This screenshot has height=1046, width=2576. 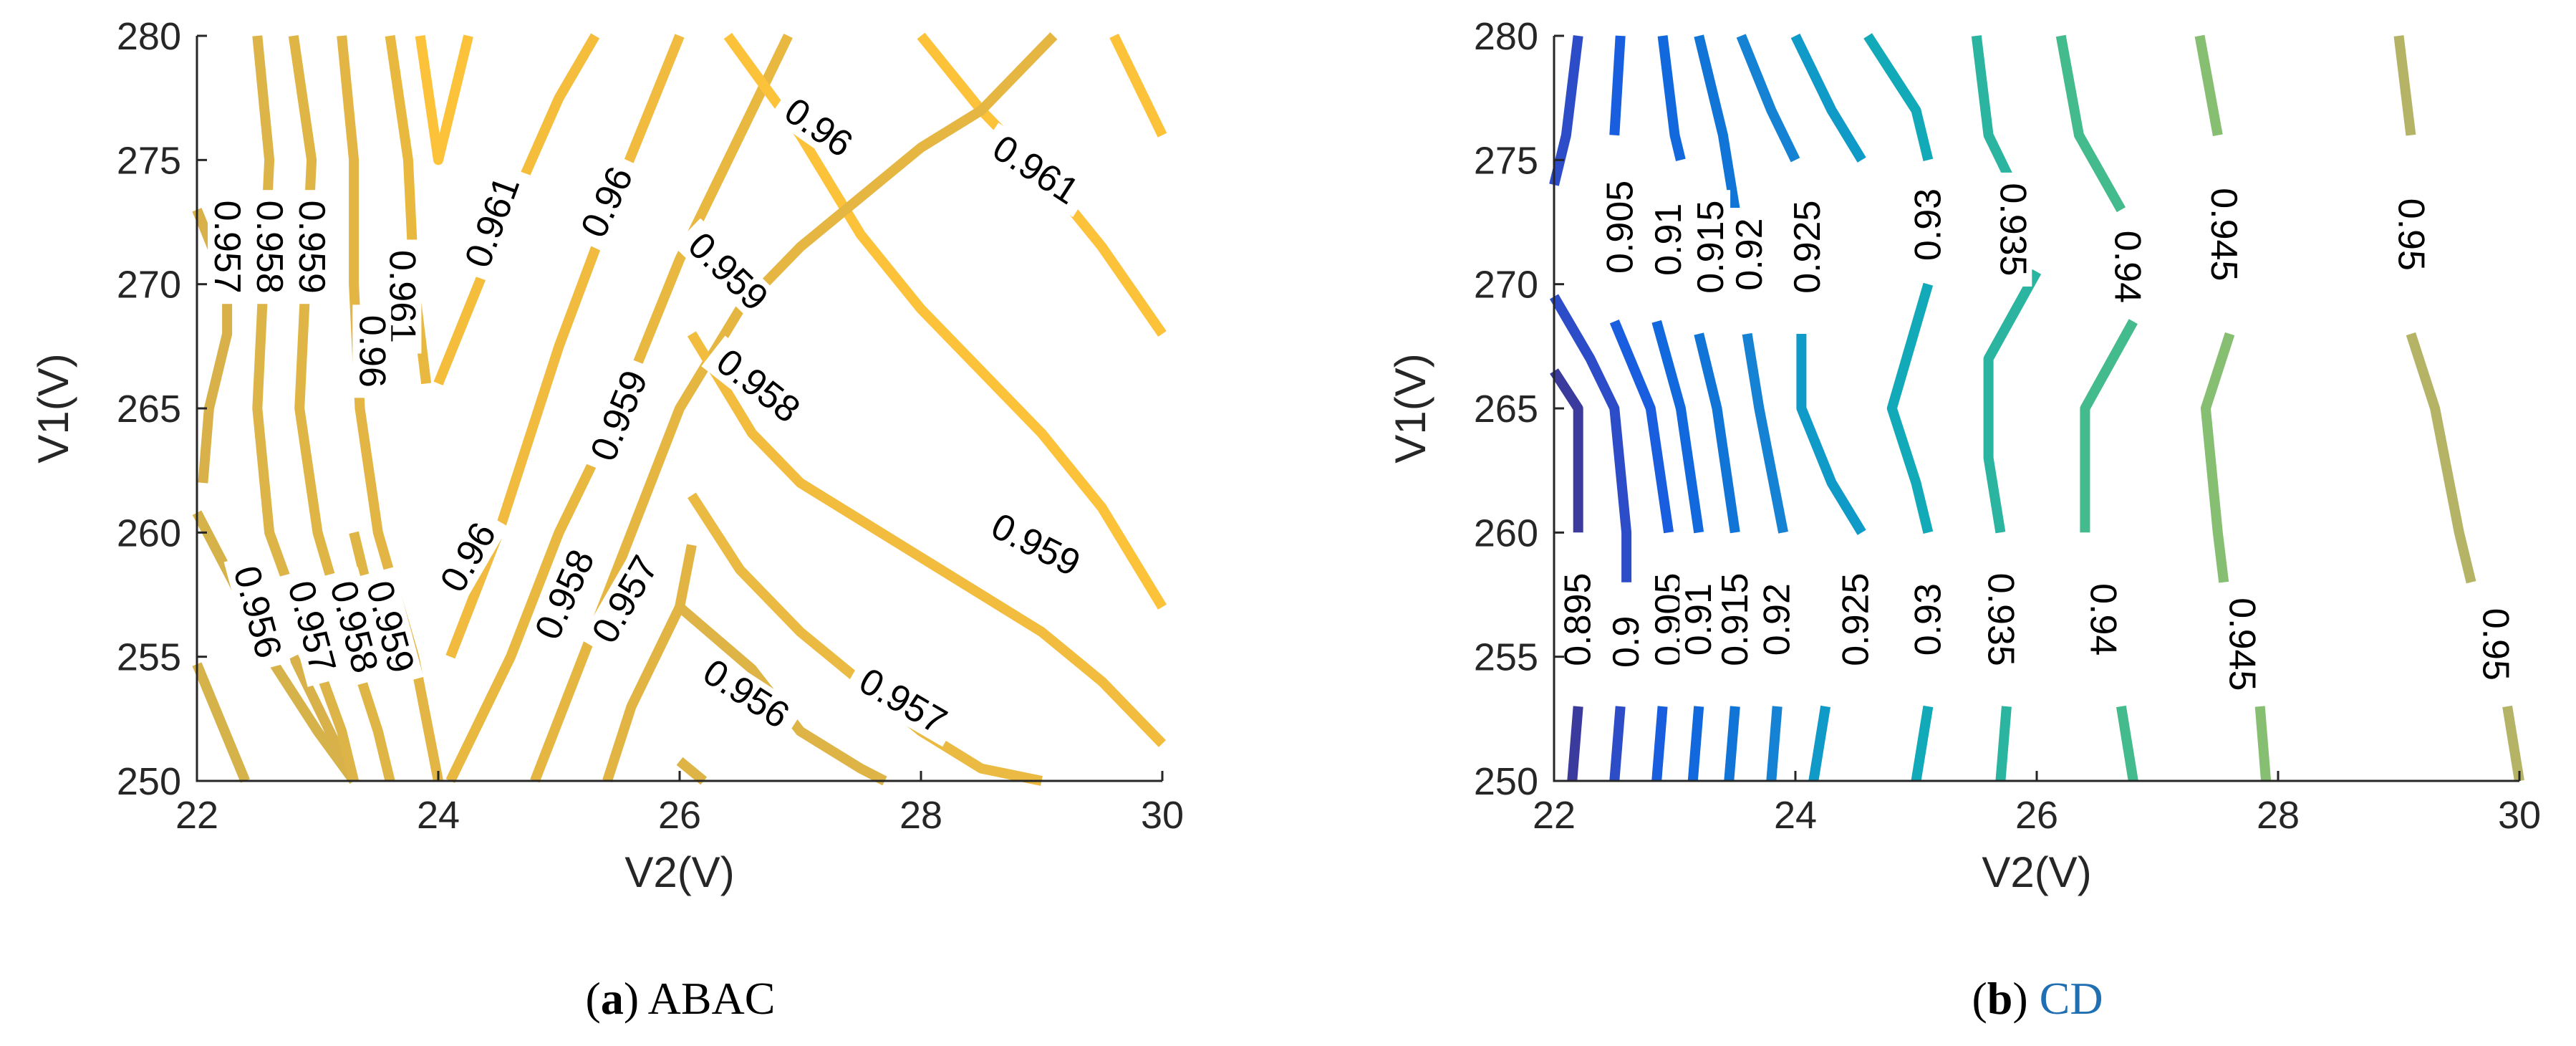 What do you see at coordinates (2519, 815) in the screenshot?
I see `x-tick-label: 30` at bounding box center [2519, 815].